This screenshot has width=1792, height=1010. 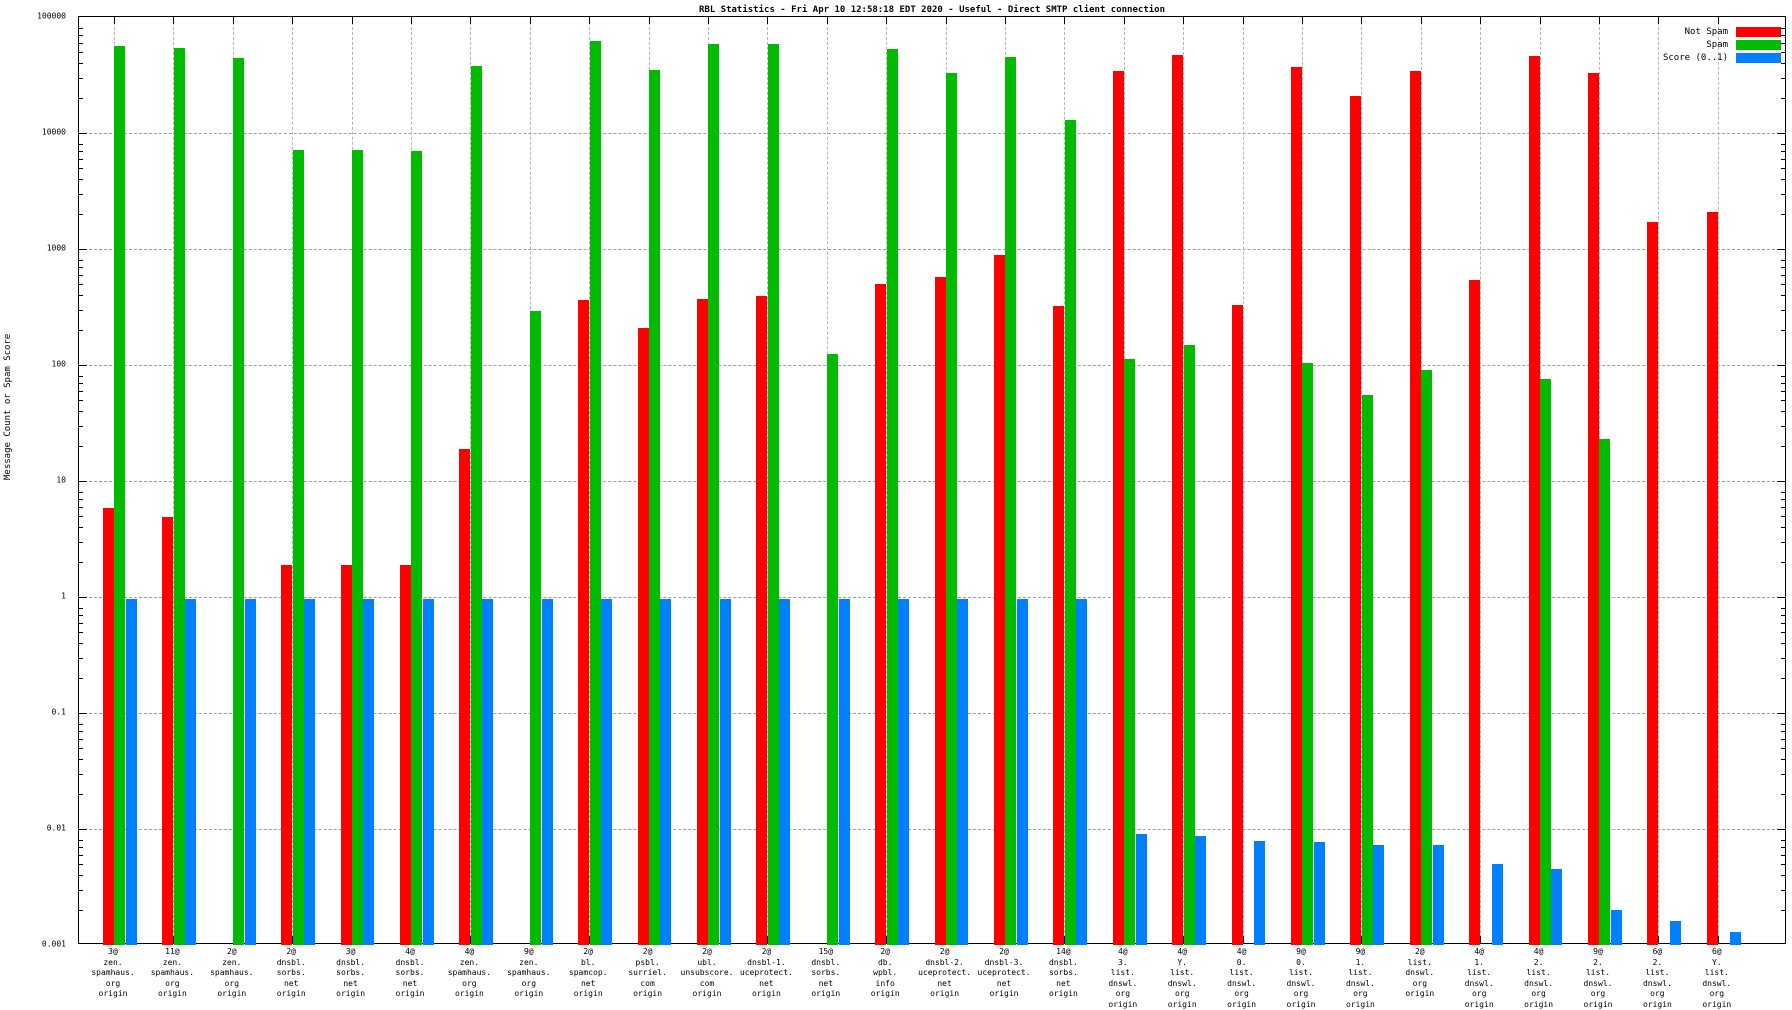 What do you see at coordinates (36, 712) in the screenshot?
I see `y-tick-label: 0.1` at bounding box center [36, 712].